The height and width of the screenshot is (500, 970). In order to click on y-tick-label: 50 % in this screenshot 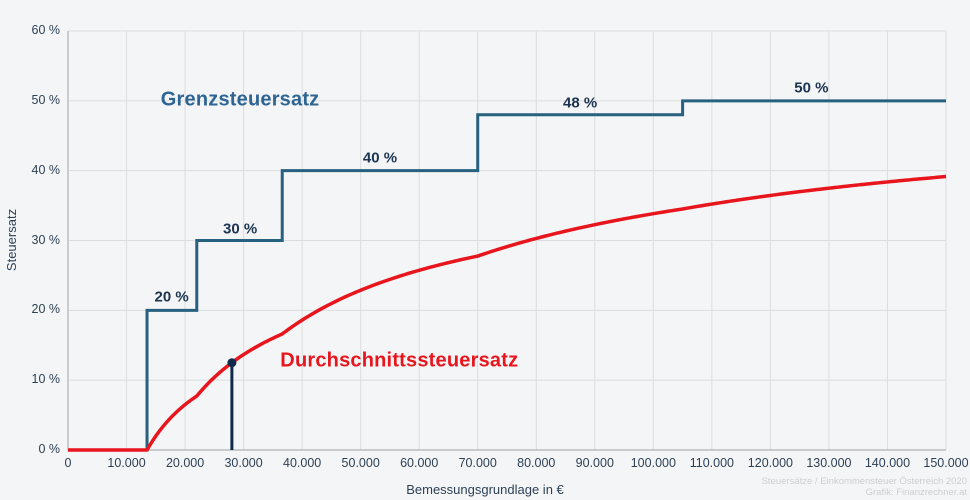, I will do `click(46, 99)`.